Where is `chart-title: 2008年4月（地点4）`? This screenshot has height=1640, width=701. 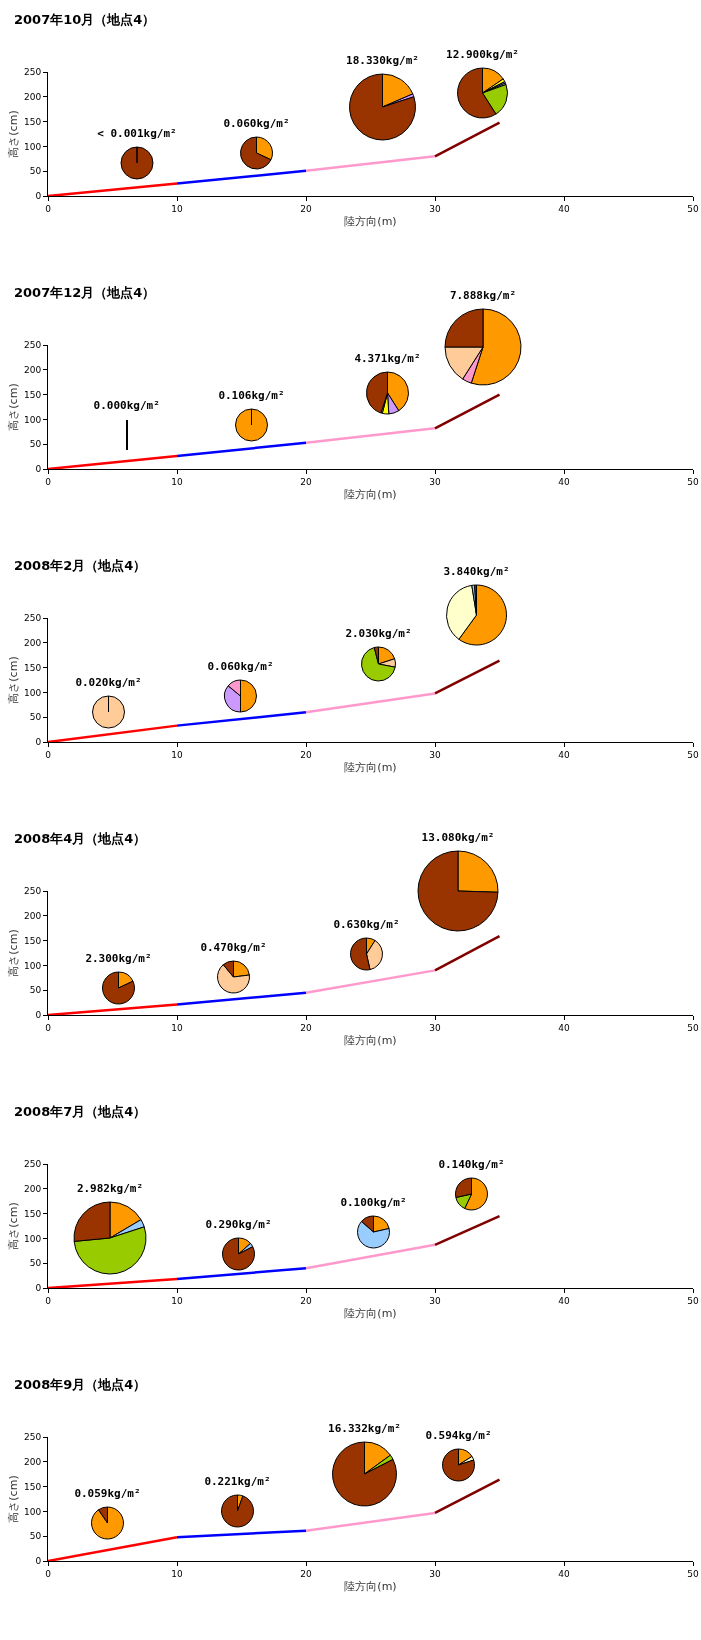
chart-title: 2008年4月（地点4） is located at coordinates (80, 838).